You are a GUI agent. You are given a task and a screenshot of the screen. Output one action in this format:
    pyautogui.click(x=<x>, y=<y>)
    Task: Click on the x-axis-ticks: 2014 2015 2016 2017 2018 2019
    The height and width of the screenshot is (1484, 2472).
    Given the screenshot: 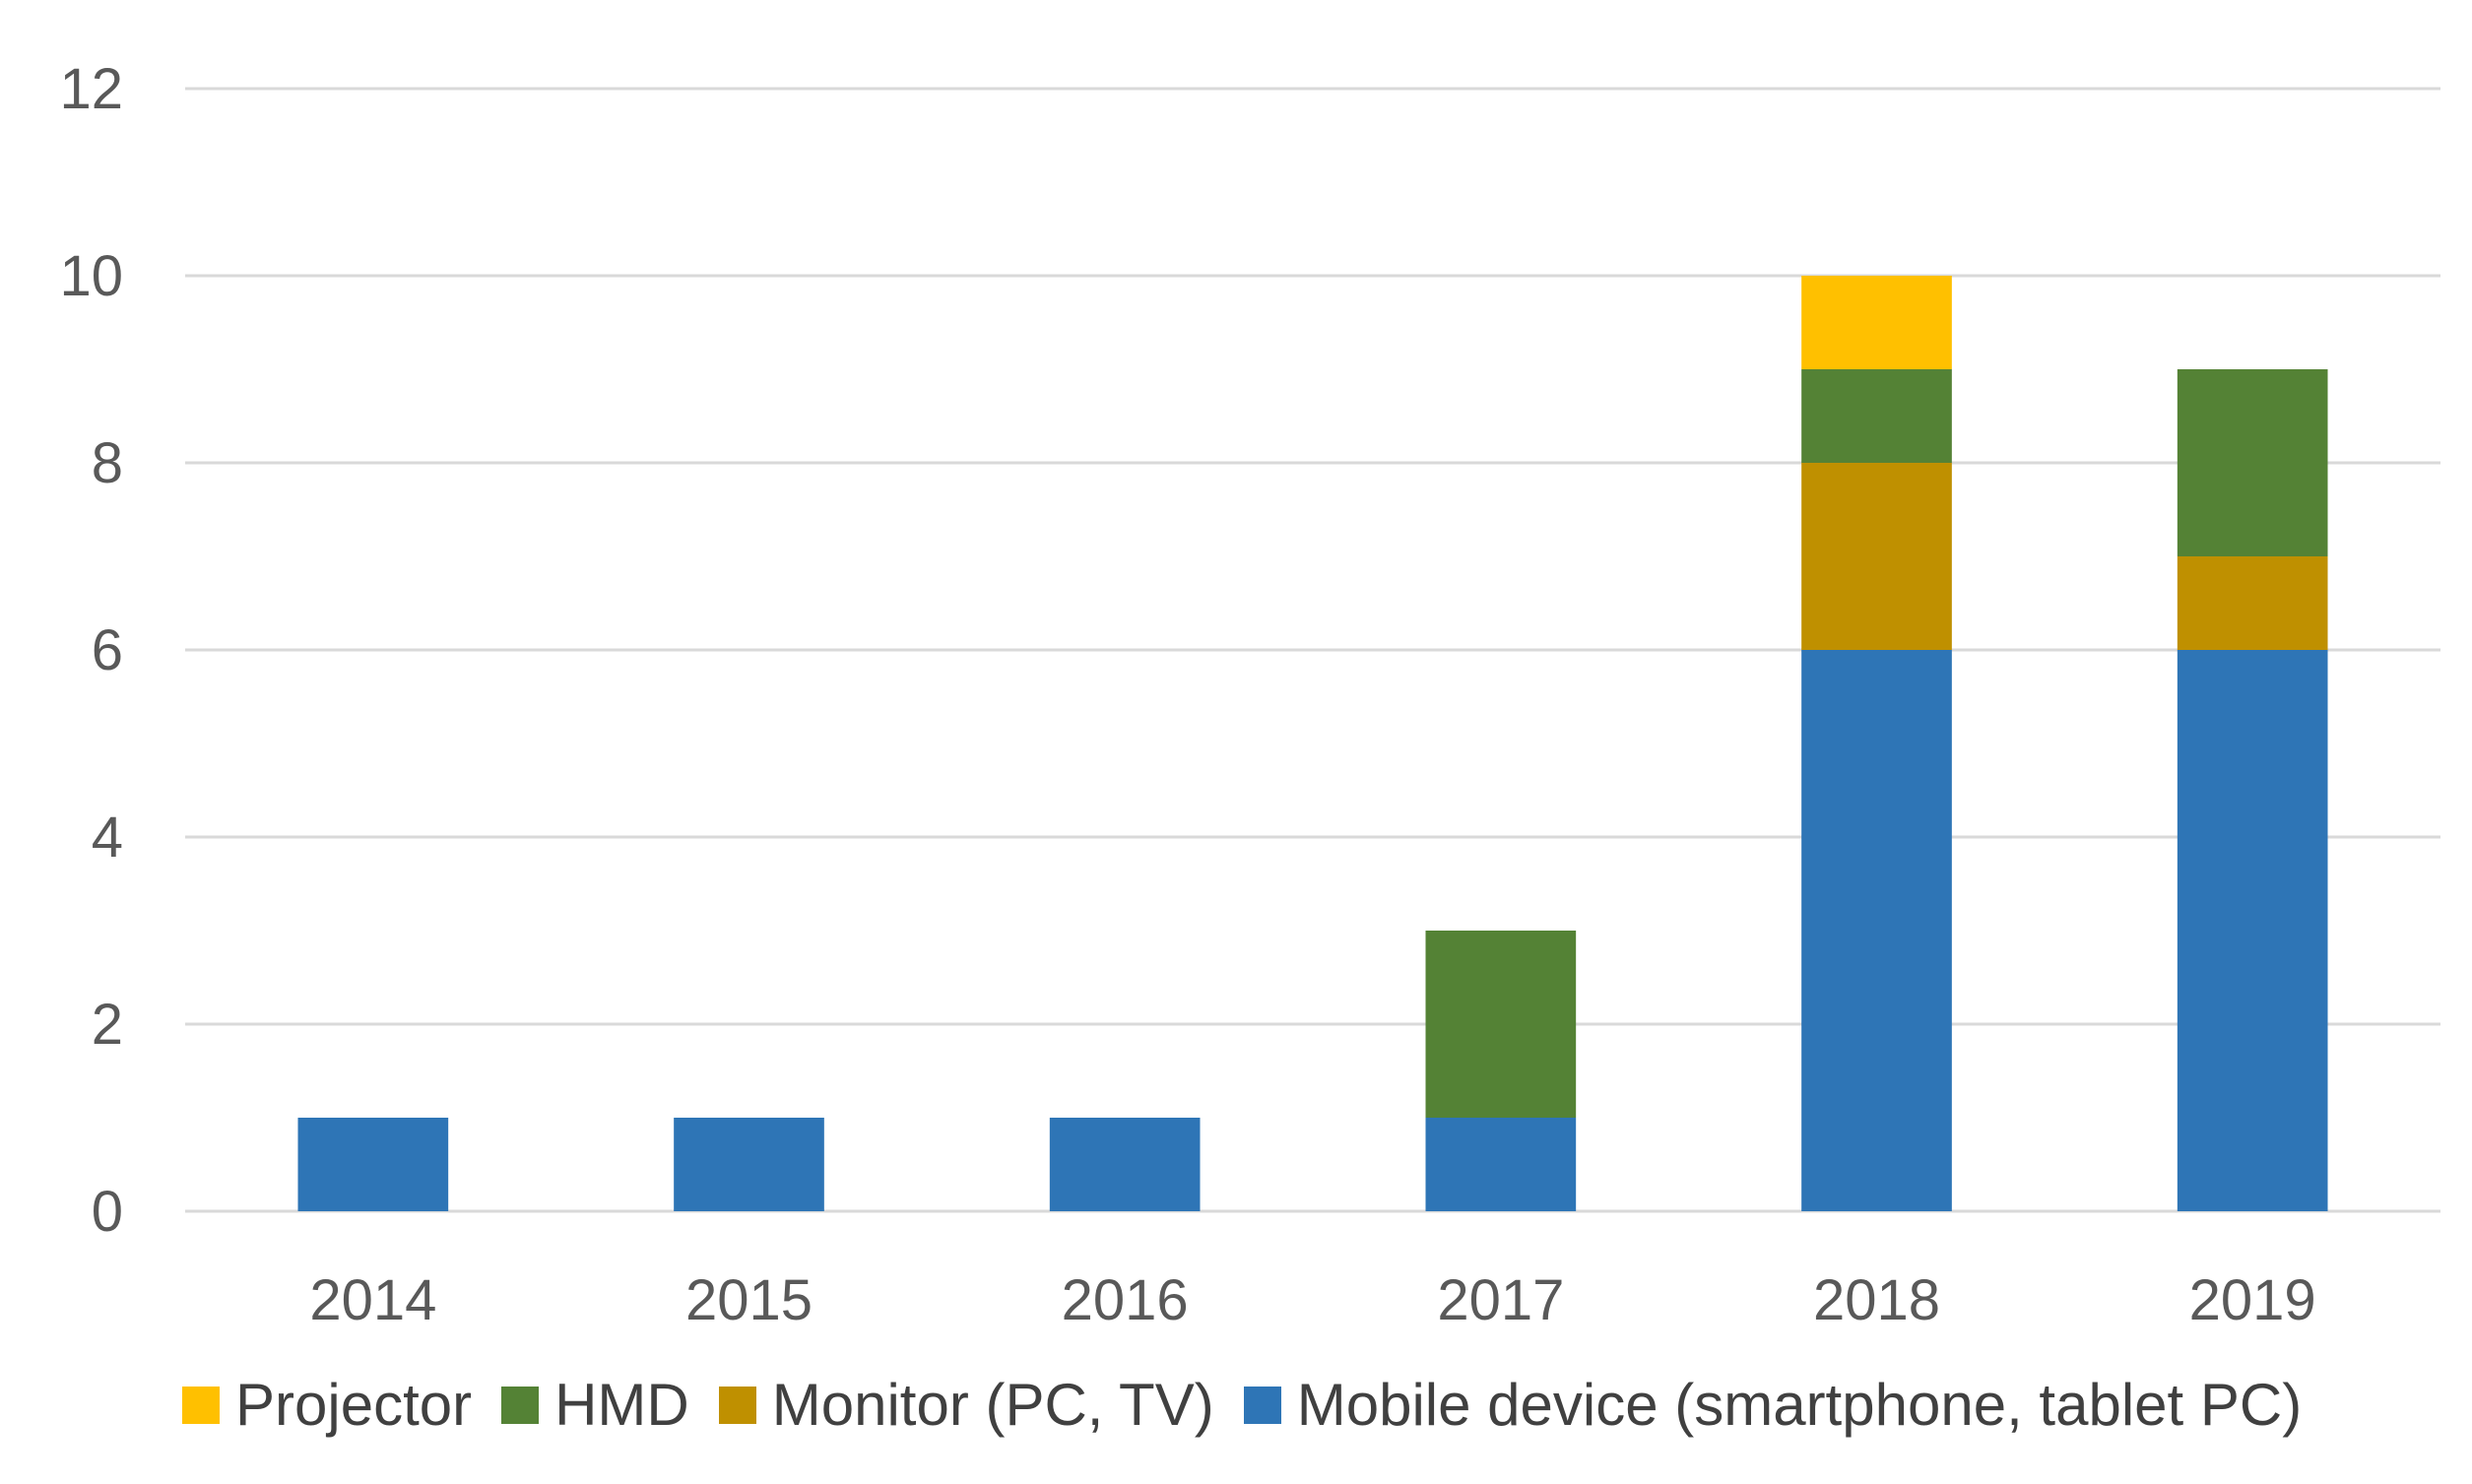 What is the action you would take?
    pyautogui.click(x=1312, y=1300)
    